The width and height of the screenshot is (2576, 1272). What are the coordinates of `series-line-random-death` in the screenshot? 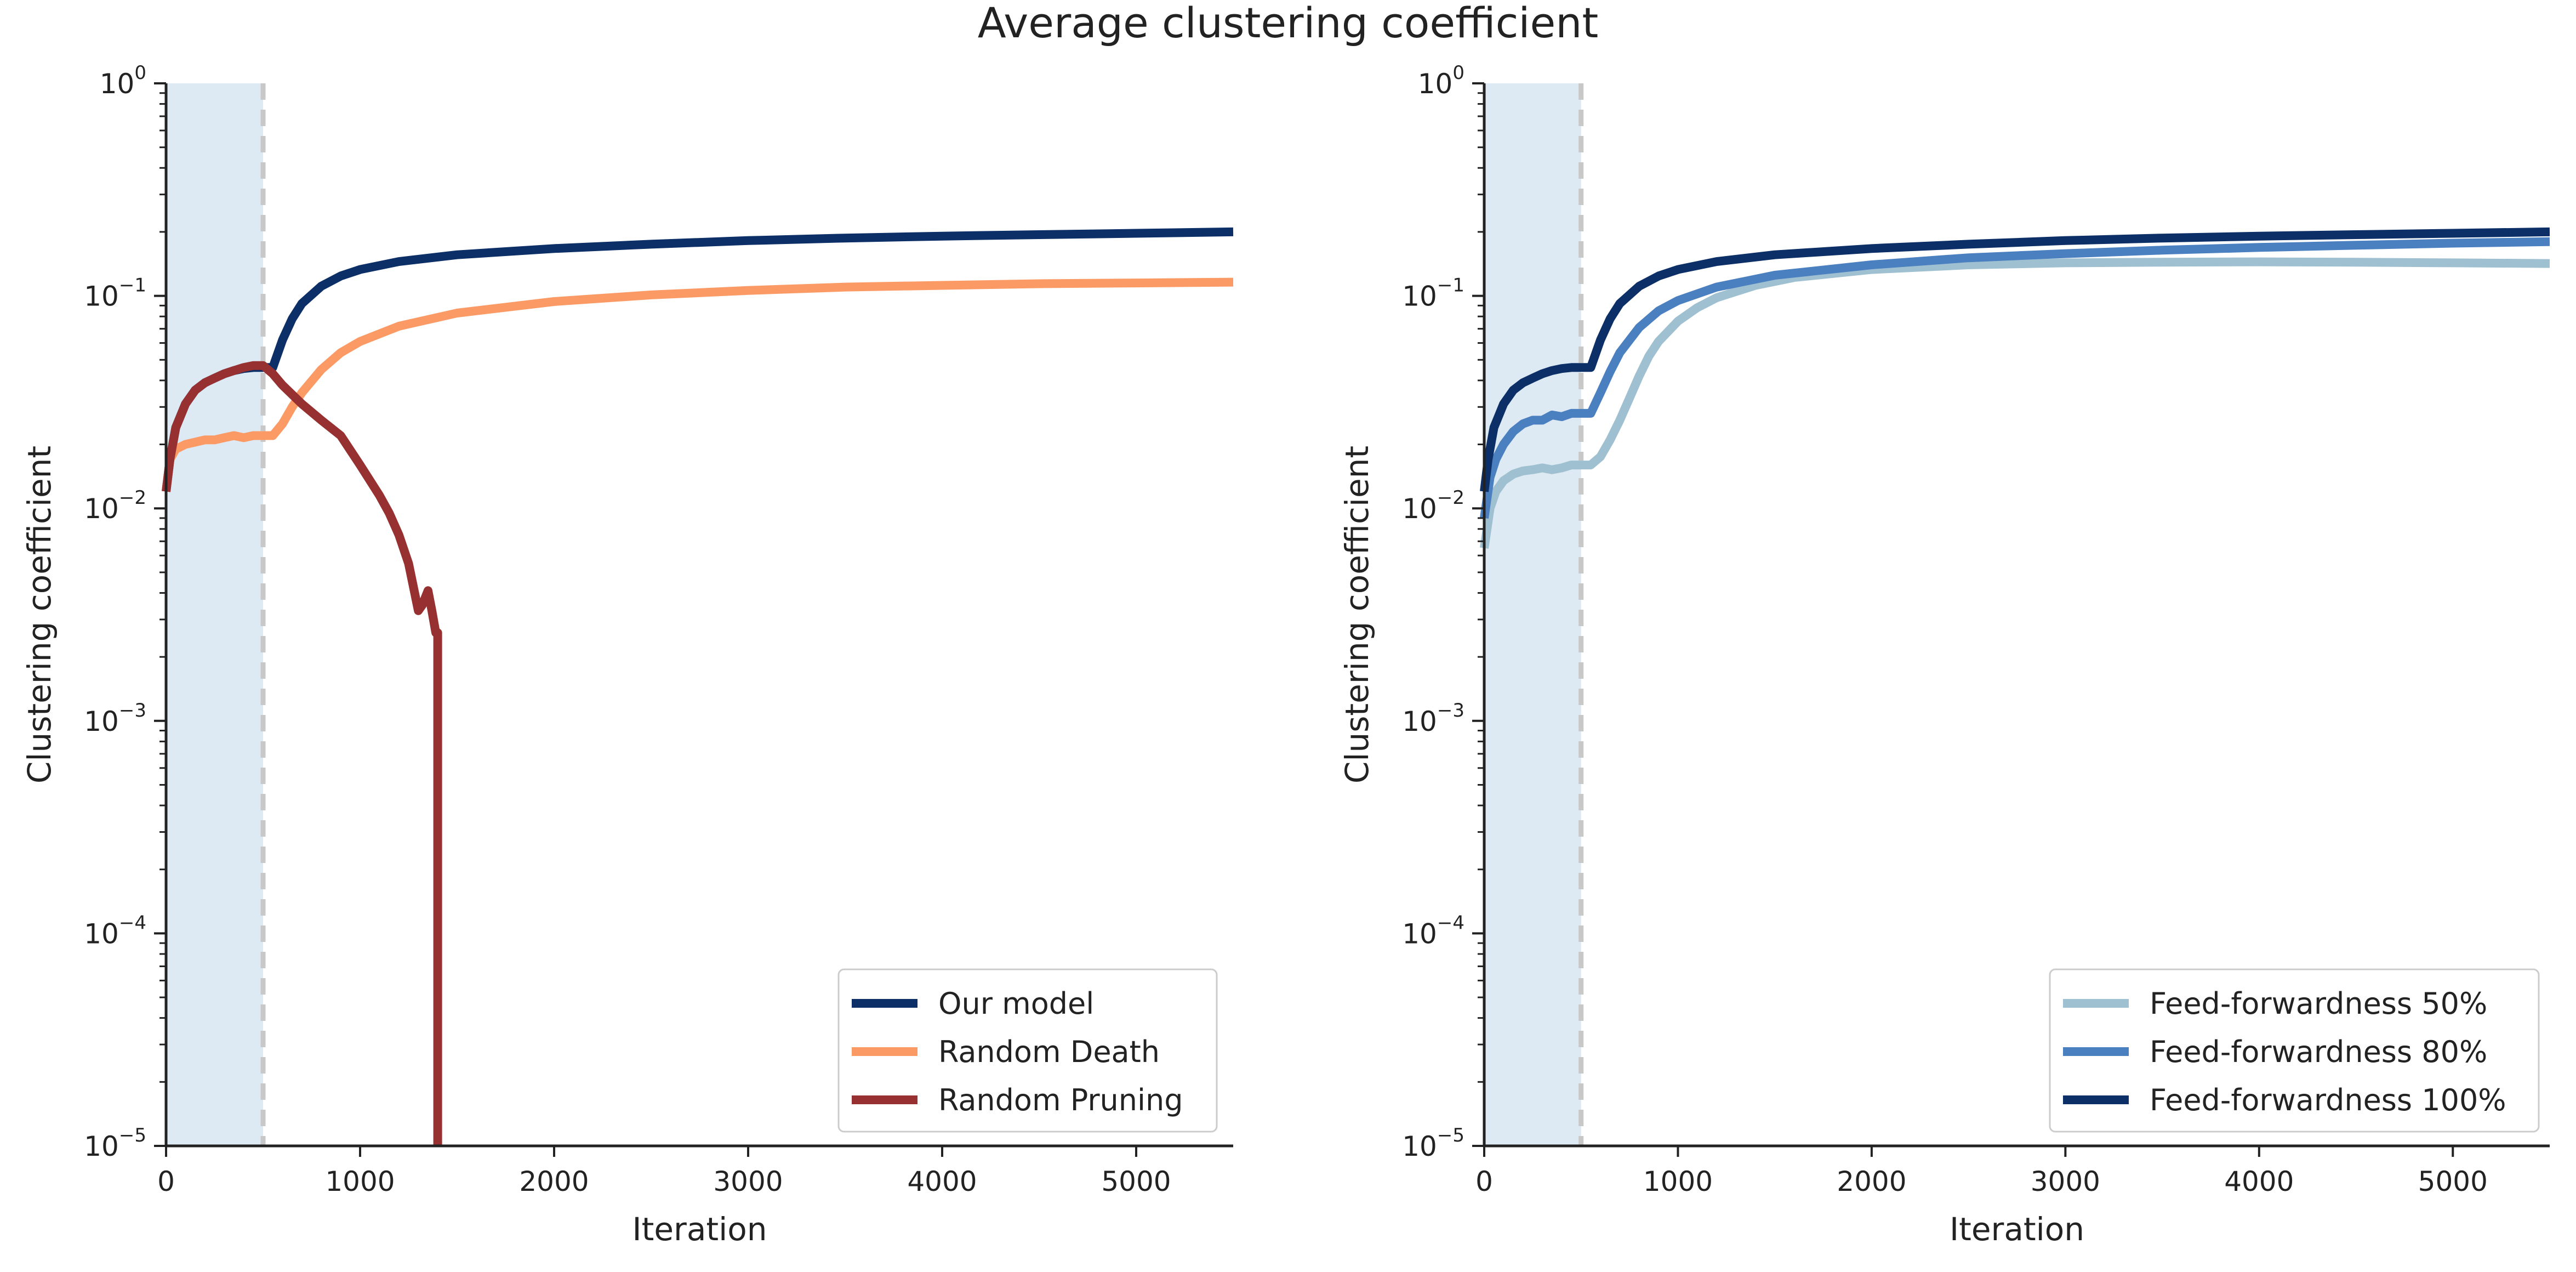 It's located at (698, 384).